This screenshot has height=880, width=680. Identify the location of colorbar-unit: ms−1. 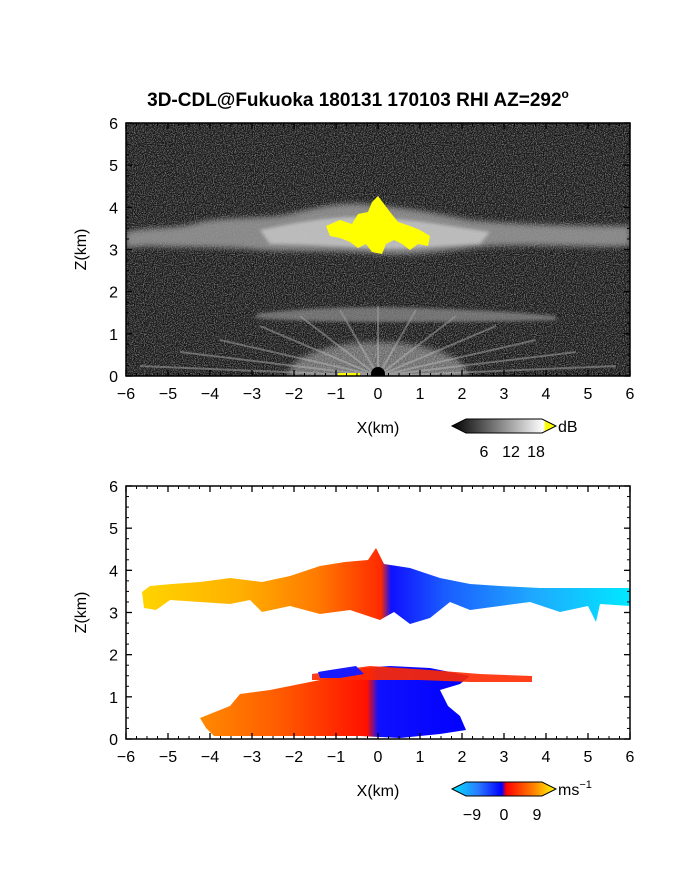
(575, 789).